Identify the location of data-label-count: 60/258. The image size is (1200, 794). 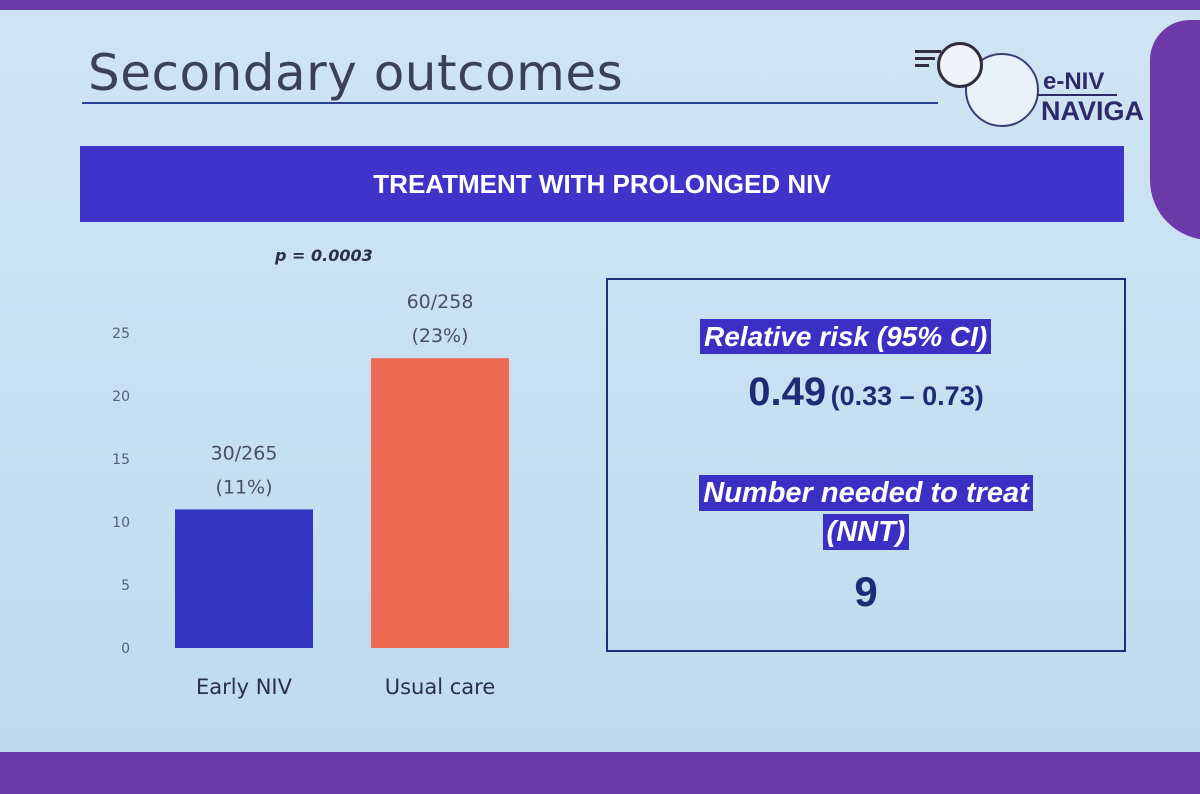
(440, 302).